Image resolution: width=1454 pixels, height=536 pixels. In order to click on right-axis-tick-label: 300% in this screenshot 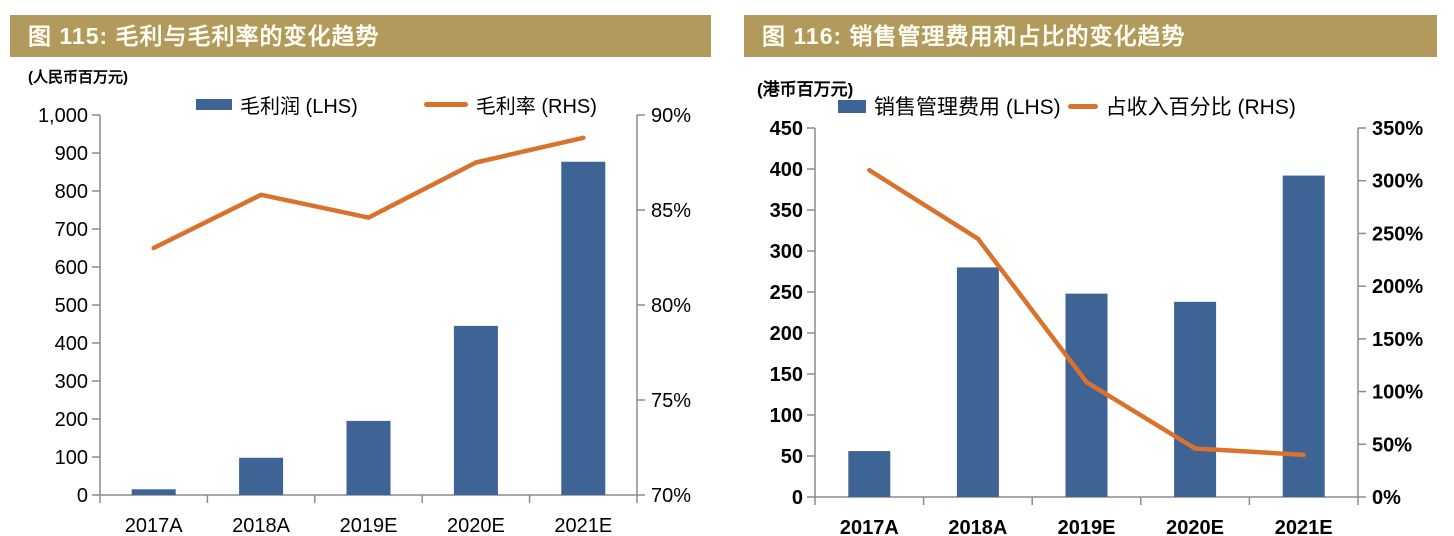, I will do `click(1397, 182)`.